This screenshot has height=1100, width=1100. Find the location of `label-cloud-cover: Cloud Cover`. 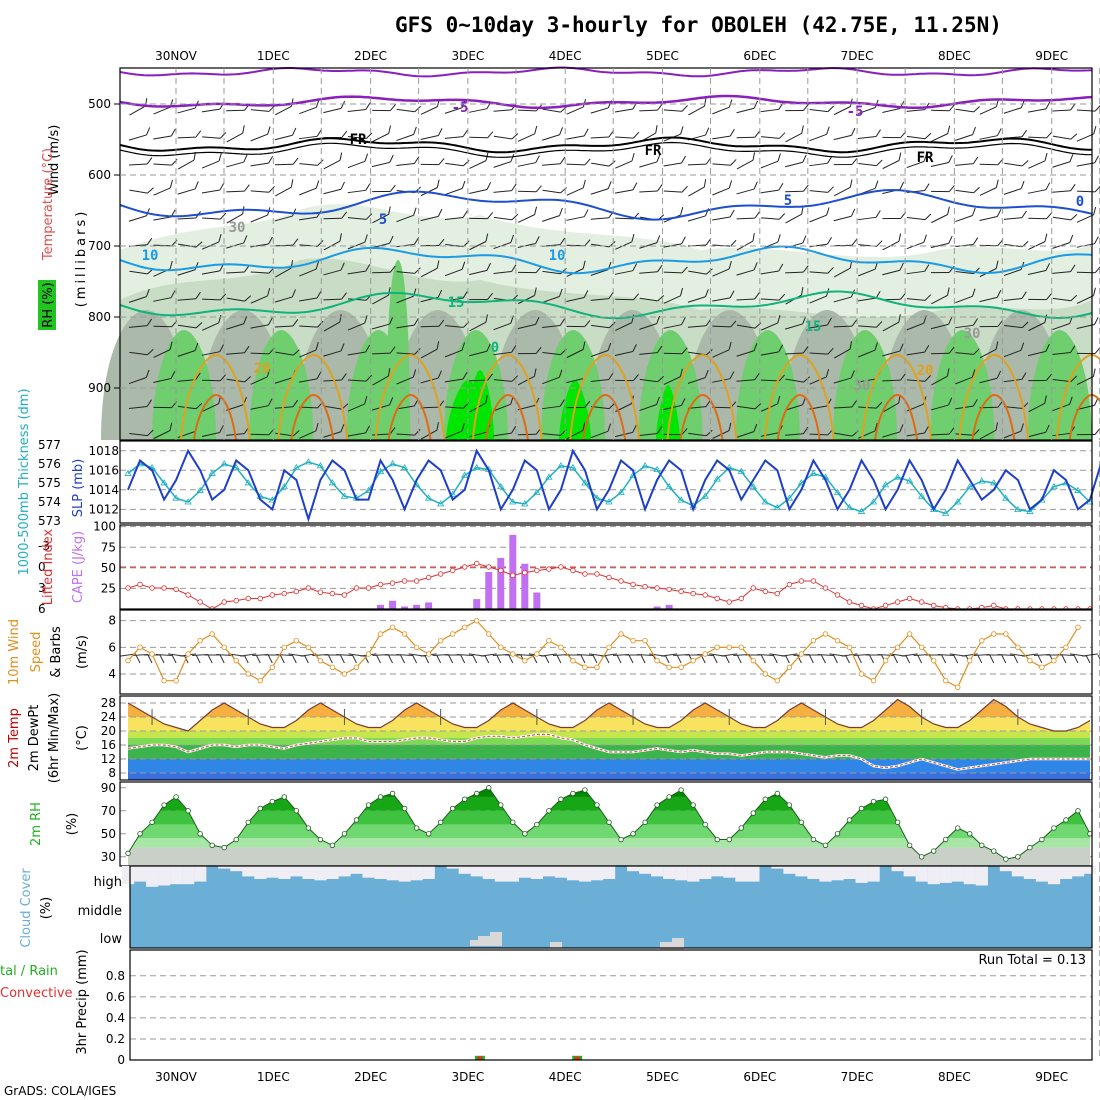

label-cloud-cover: Cloud Cover is located at coordinates (26, 908).